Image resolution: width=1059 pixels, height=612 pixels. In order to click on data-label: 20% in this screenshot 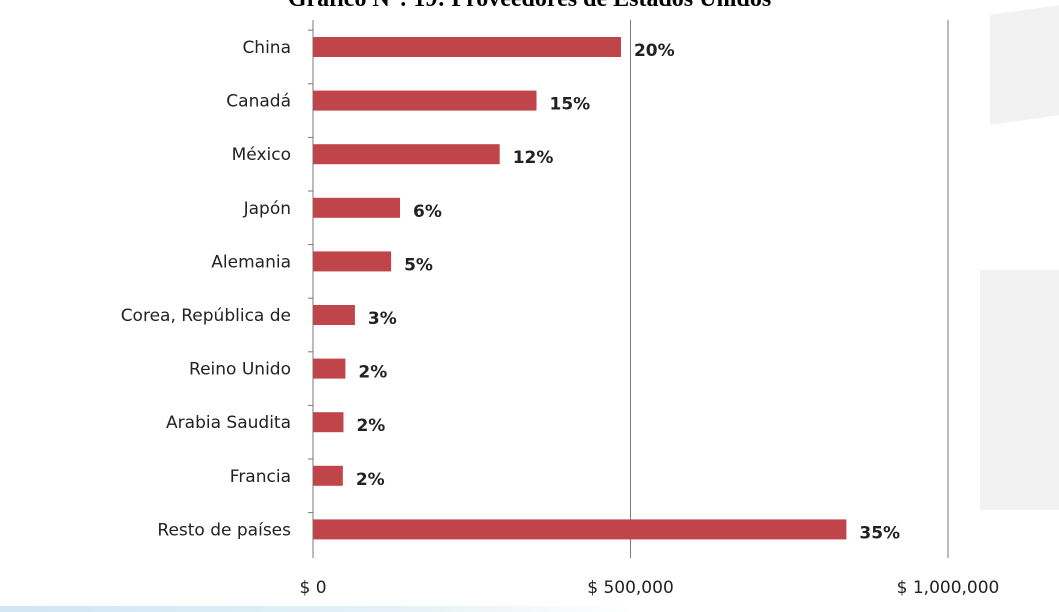, I will do `click(654, 51)`.